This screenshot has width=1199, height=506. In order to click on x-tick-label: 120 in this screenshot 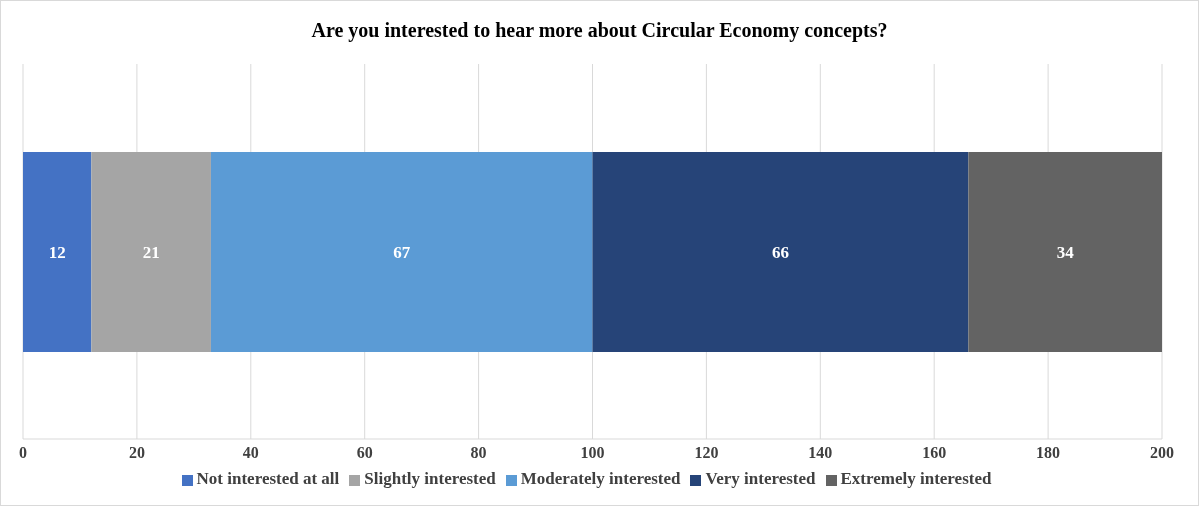, I will do `click(706, 453)`.